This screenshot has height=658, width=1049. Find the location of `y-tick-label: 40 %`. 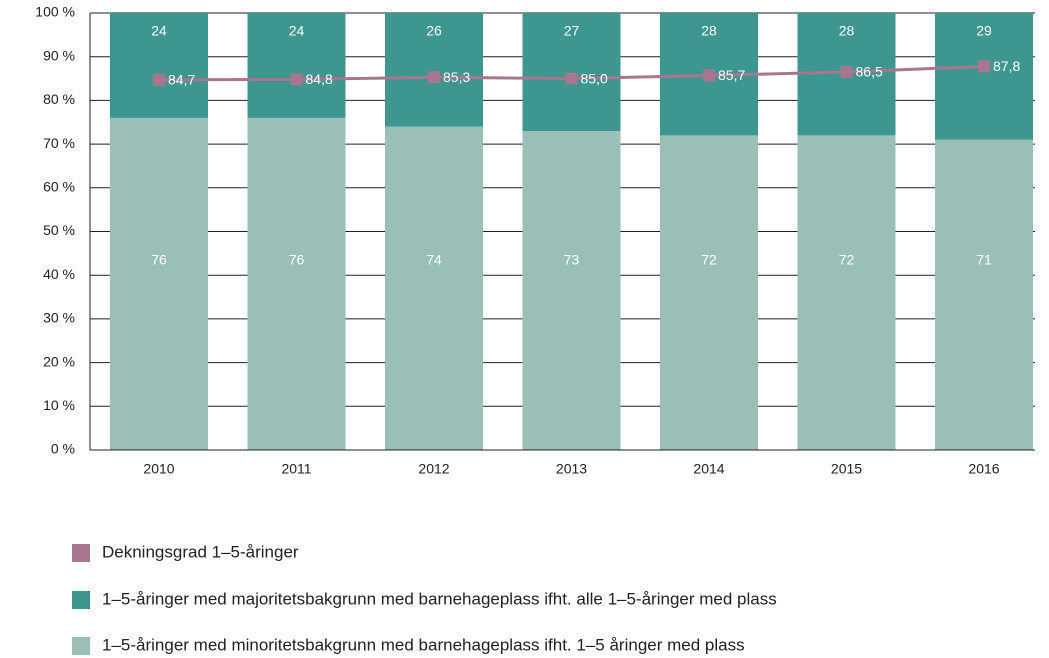

y-tick-label: 40 % is located at coordinates (59, 274).